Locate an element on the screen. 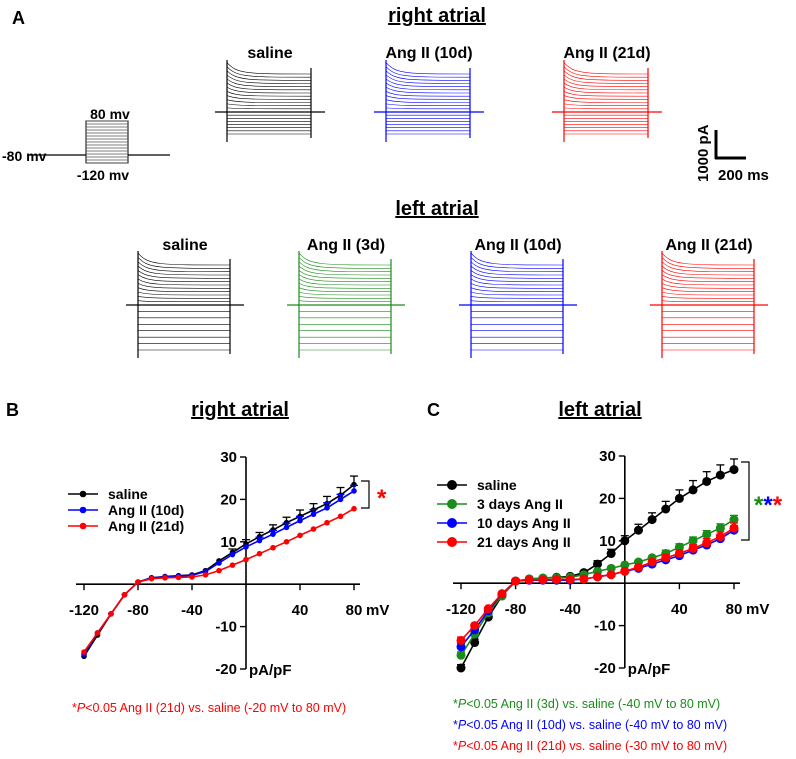 This screenshot has width=796, height=759. protocol-hold-label: -80 mv is located at coordinates (24, 156).